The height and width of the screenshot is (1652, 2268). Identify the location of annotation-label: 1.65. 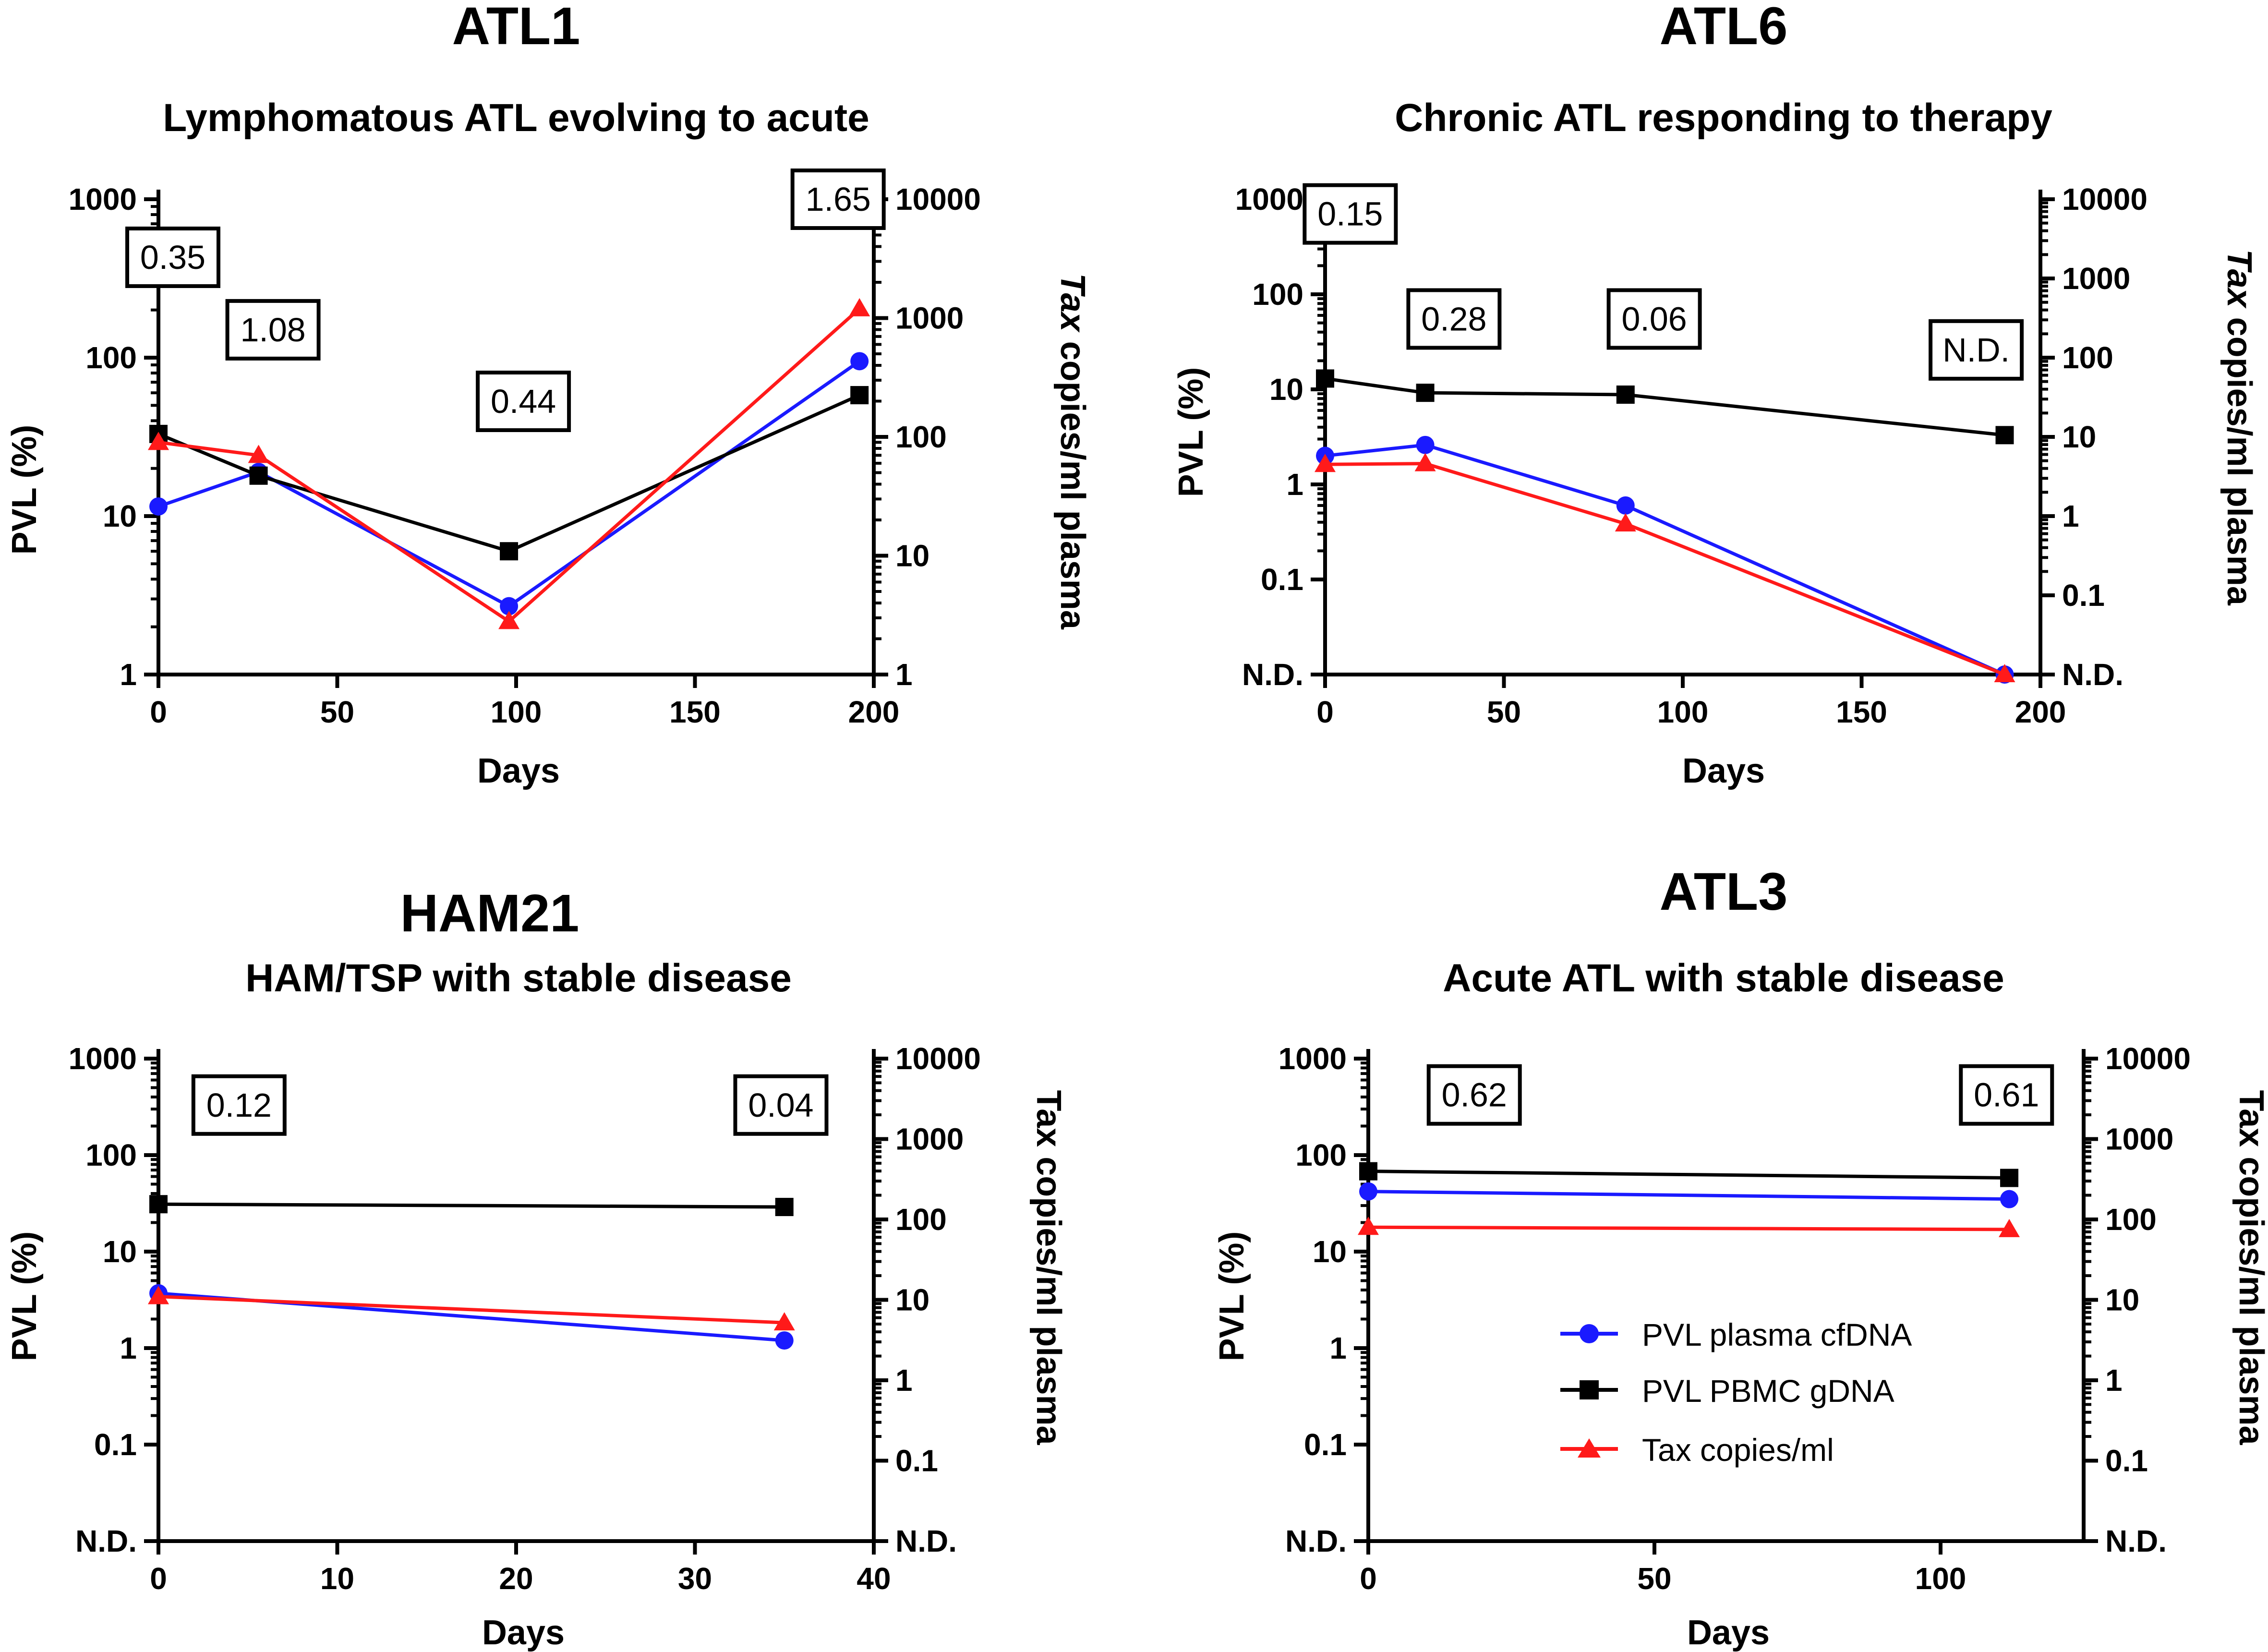
(839, 199).